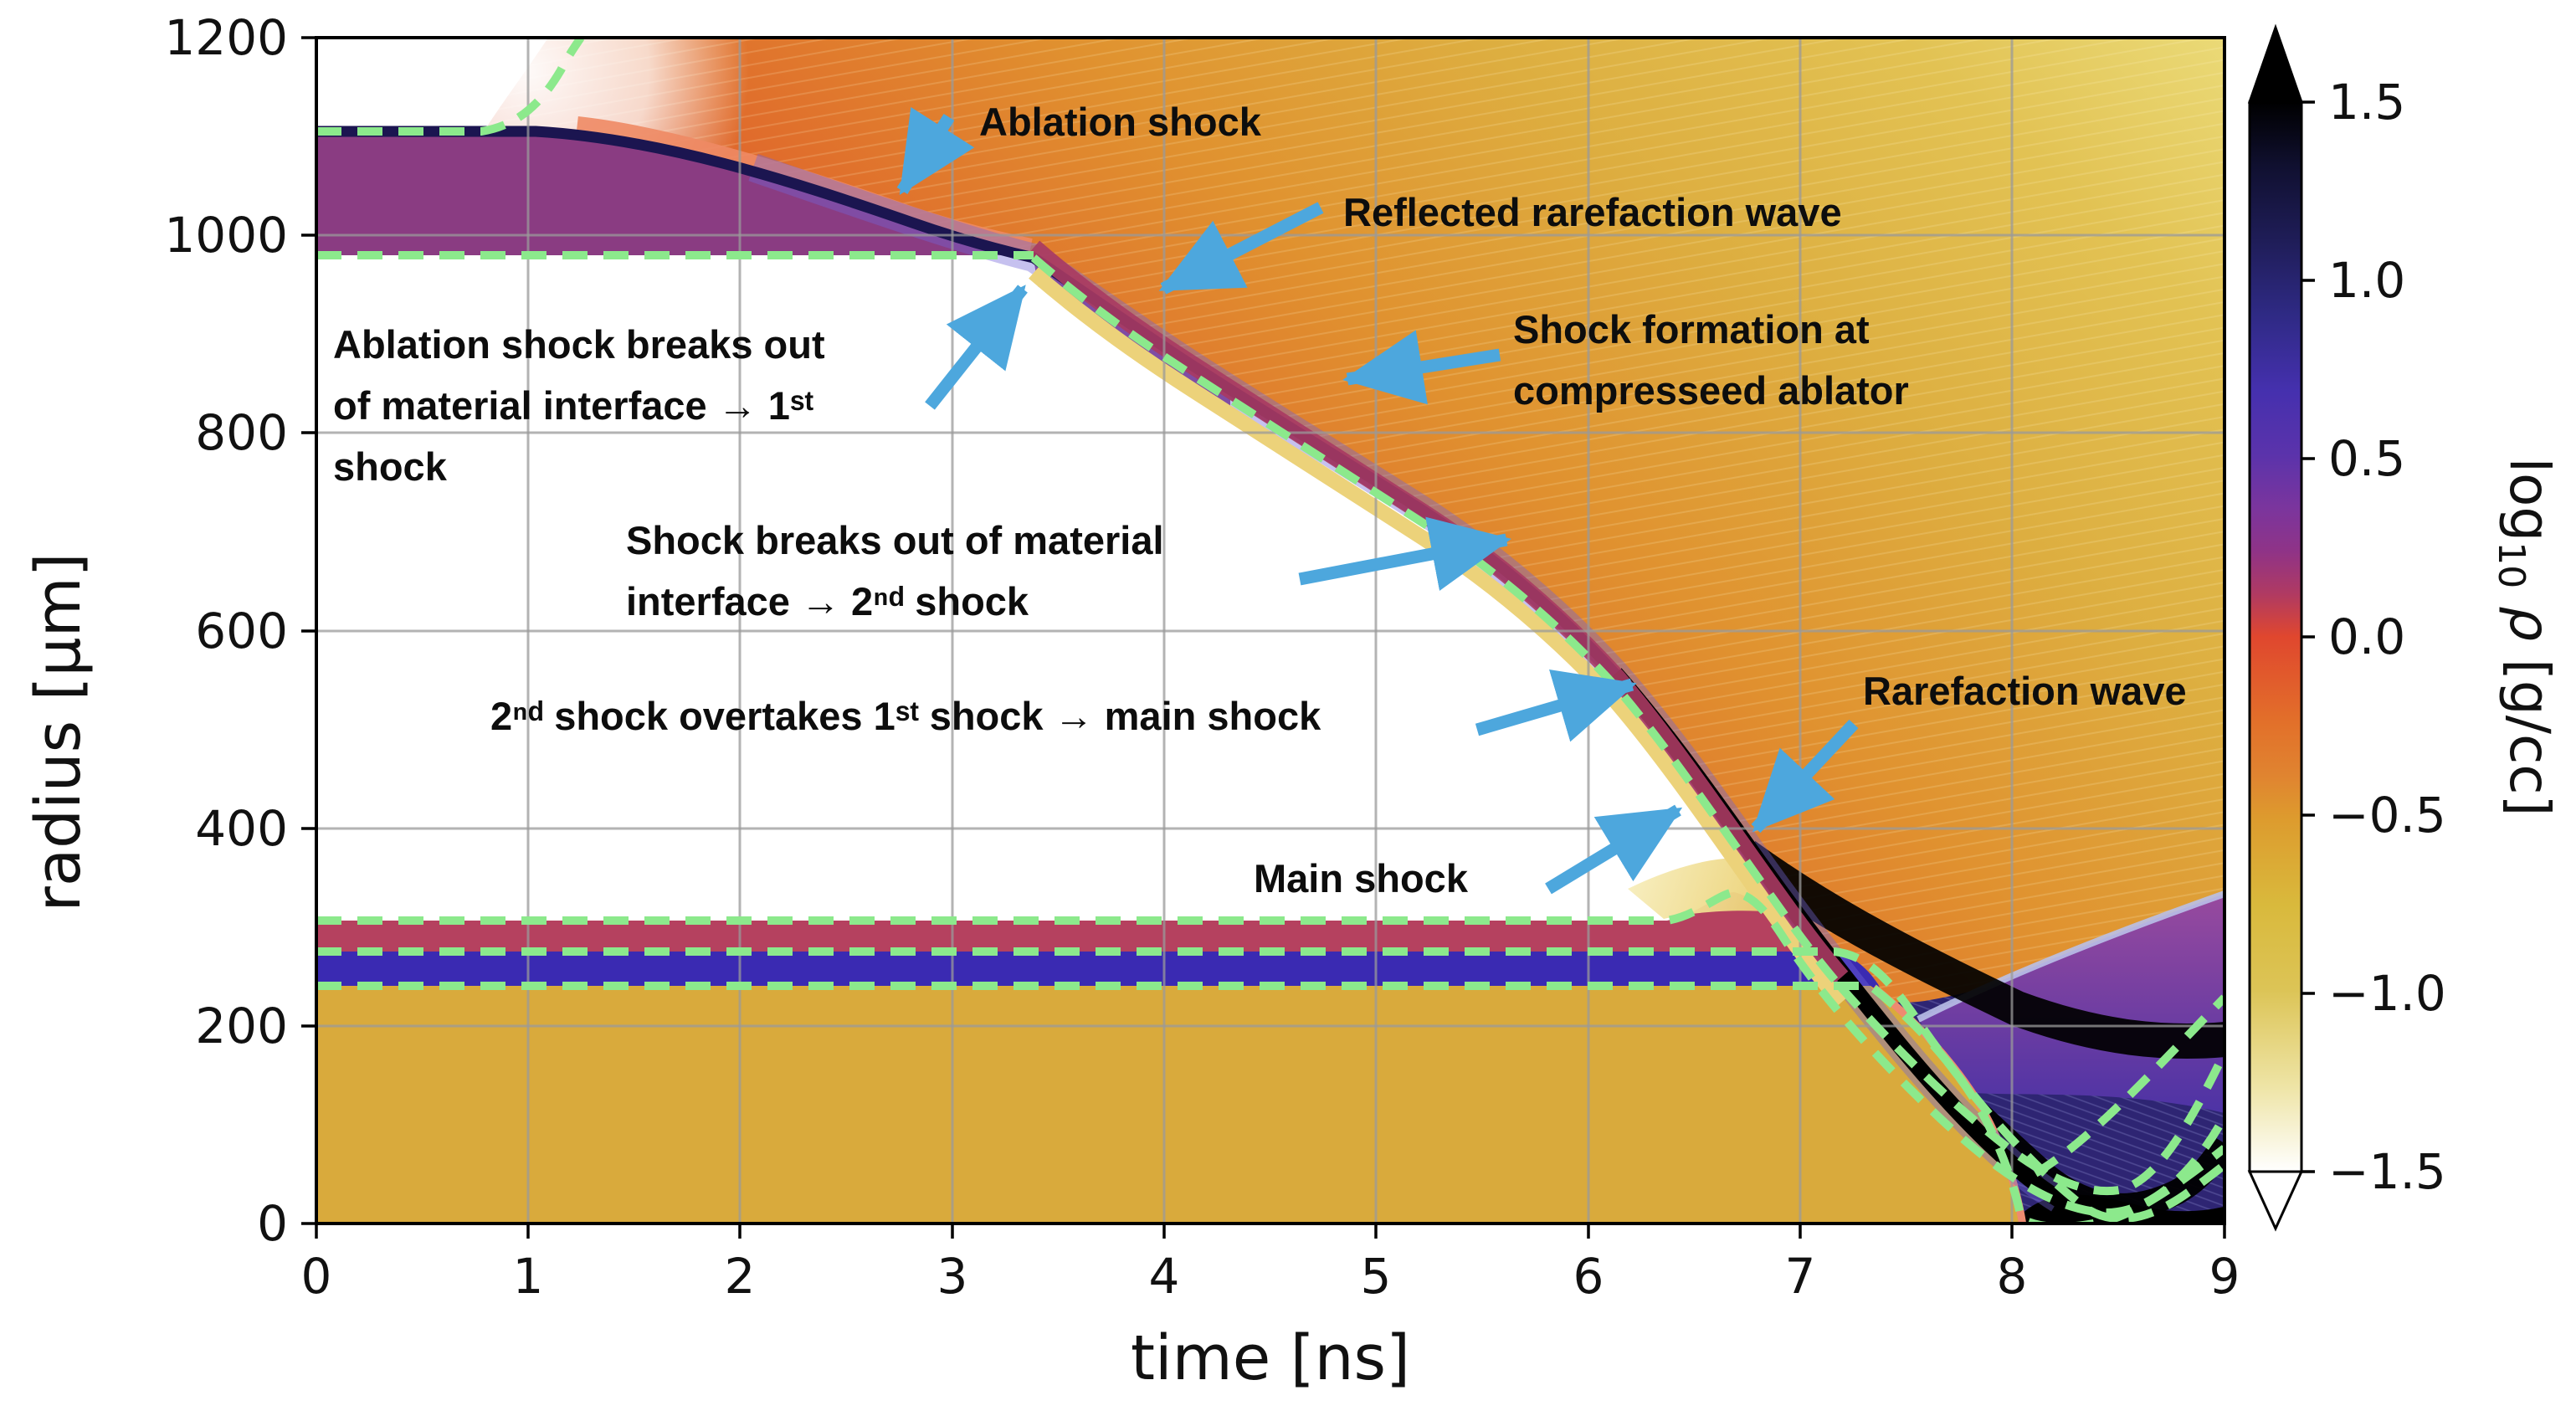  I want to click on annotation-line: Shock formation at, so click(1691, 329).